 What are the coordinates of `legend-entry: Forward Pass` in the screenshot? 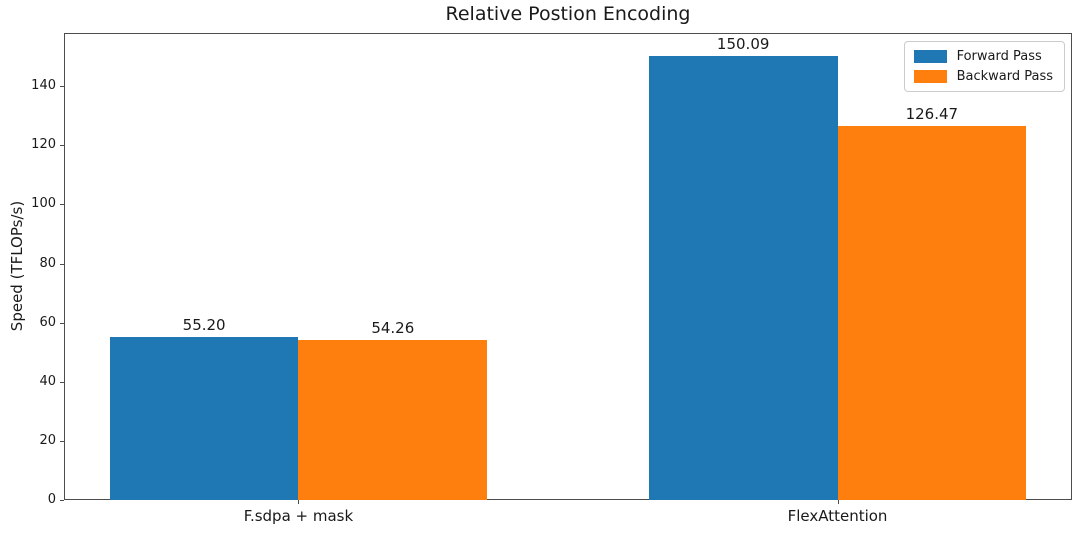 It's located at (983, 56).